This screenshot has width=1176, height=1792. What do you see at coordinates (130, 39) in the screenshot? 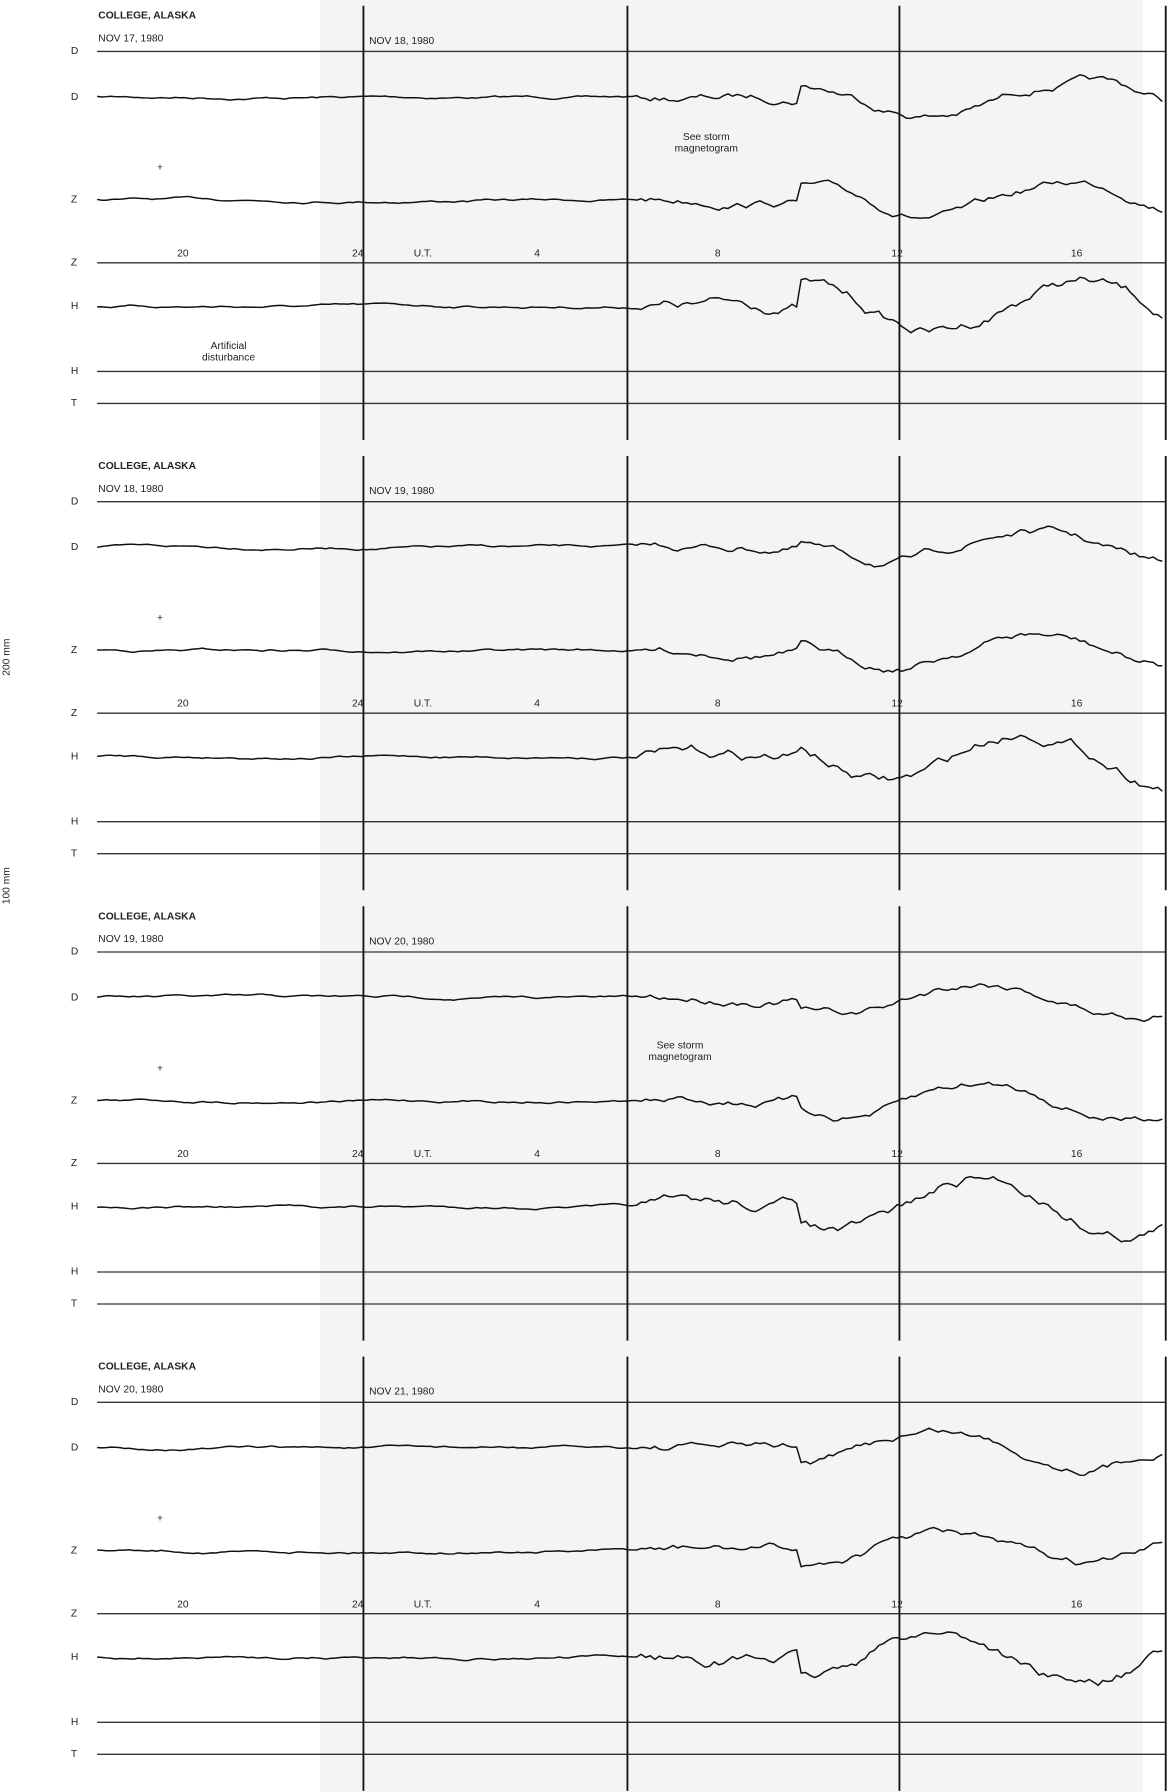
I see `date-start: NOV 17, 1980` at bounding box center [130, 39].